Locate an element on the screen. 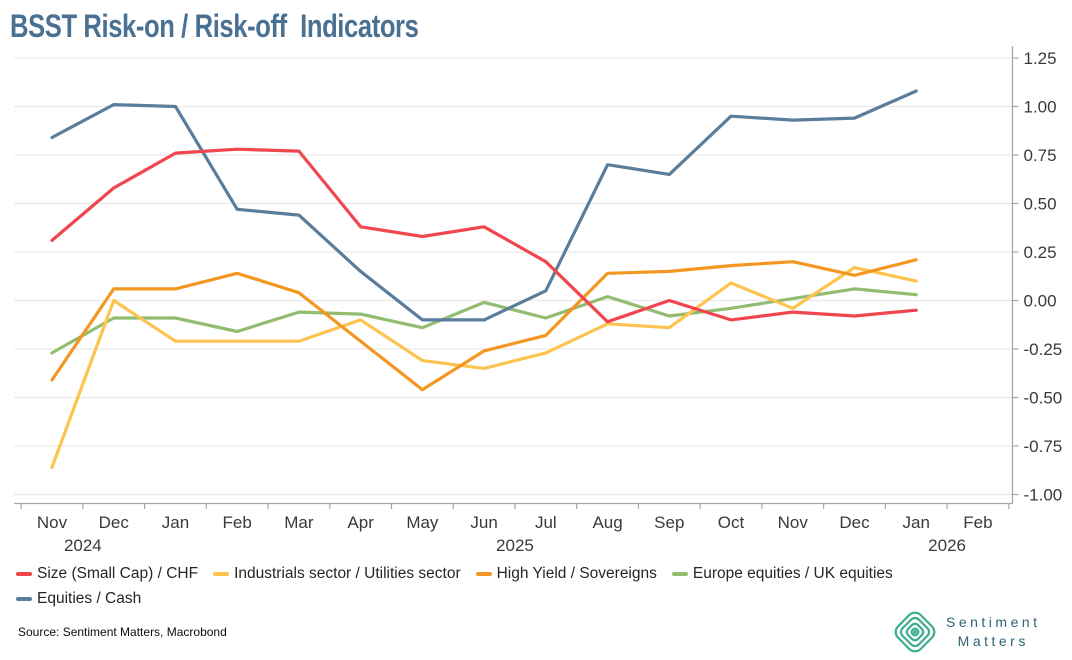  x-month-label: Apr is located at coordinates (360, 522).